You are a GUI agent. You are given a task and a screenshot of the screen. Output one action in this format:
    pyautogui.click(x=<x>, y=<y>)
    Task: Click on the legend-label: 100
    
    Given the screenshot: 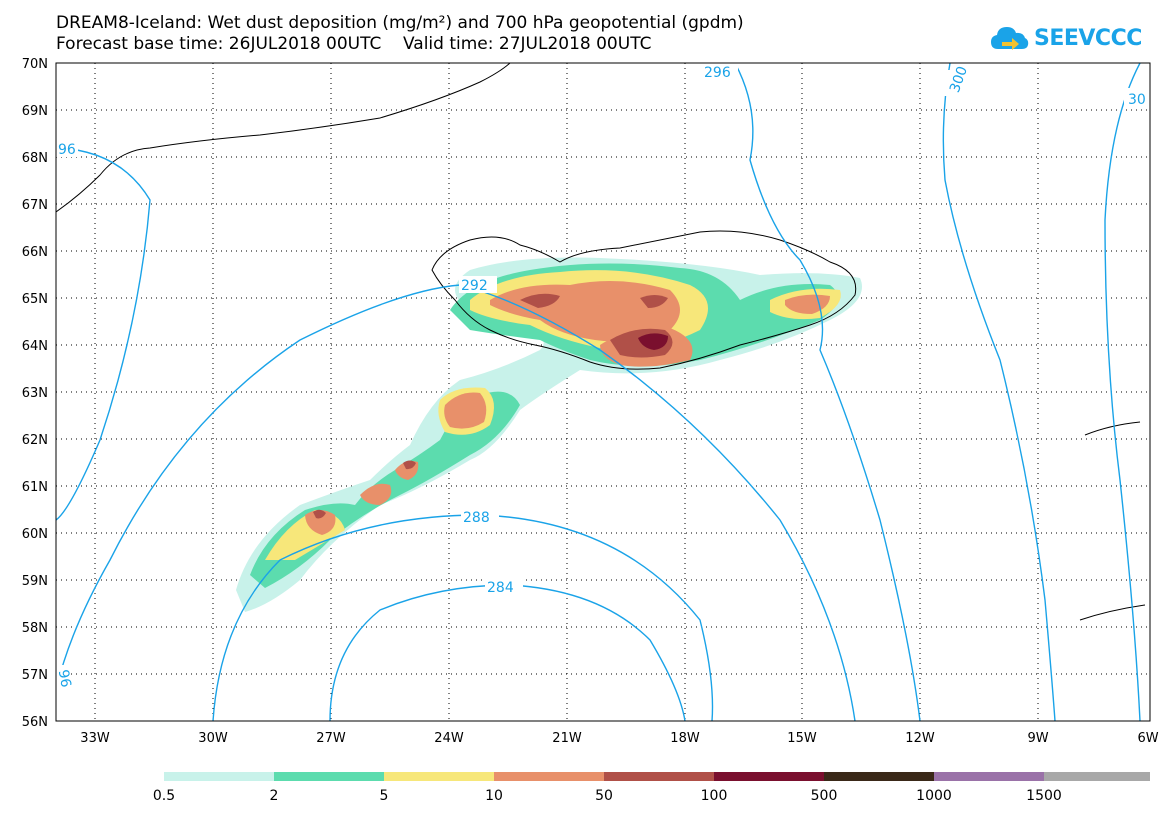 What is the action you would take?
    pyautogui.click(x=714, y=796)
    